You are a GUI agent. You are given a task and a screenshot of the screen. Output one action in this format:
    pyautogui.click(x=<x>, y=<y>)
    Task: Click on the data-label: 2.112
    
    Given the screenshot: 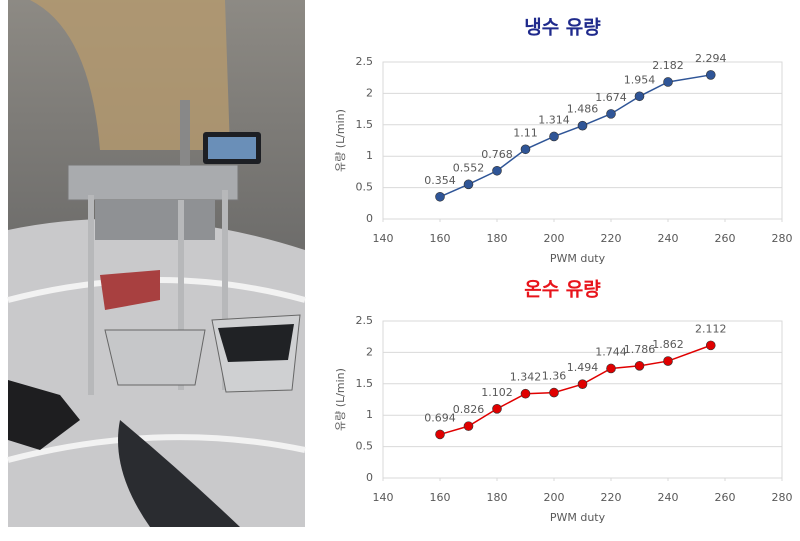 What is the action you would take?
    pyautogui.click(x=711, y=328)
    